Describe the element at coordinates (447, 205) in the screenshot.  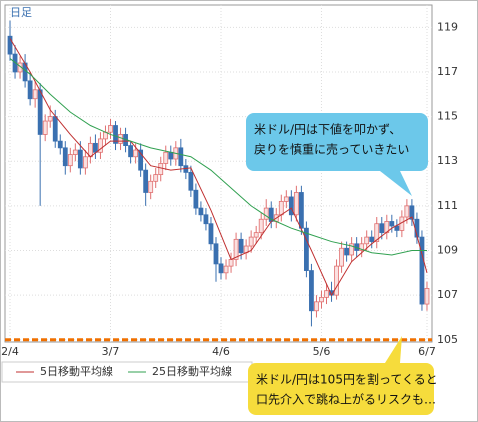
I see `y-tick-label: 111` at that location.